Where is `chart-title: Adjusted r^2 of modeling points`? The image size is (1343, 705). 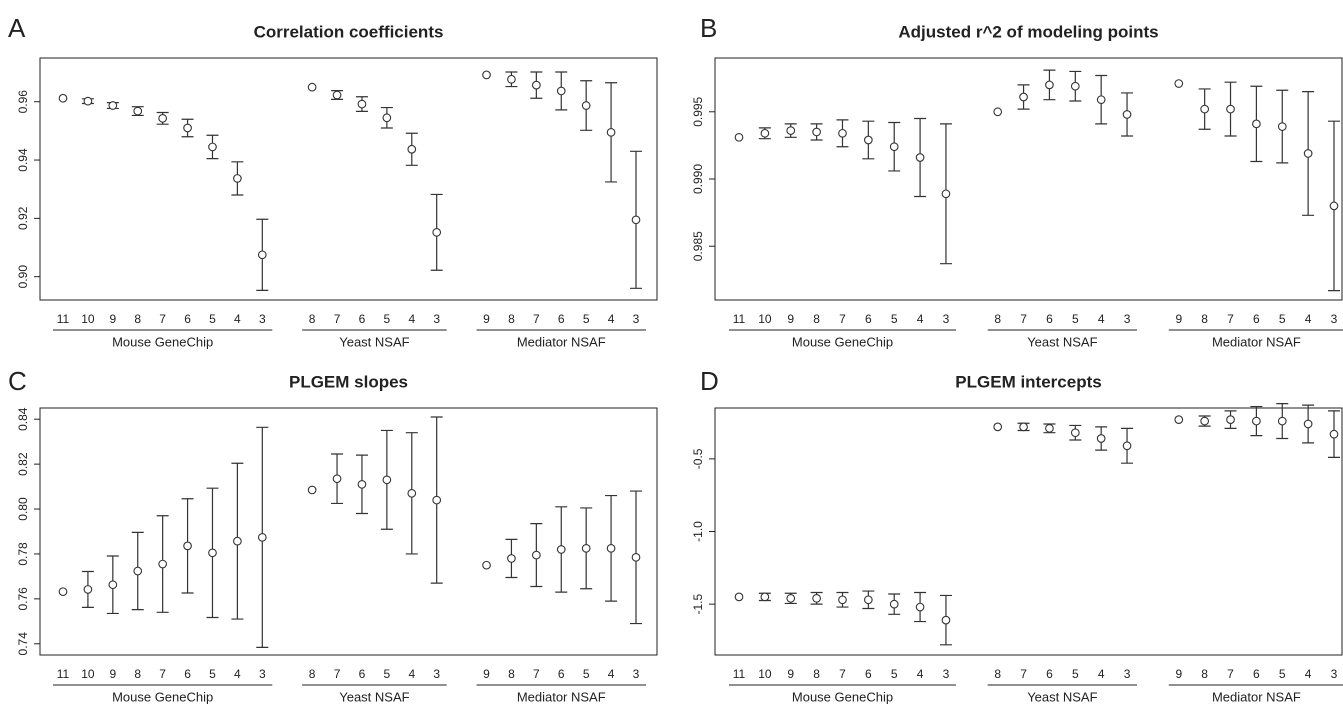 chart-title: Adjusted r^2 of modeling points is located at coordinates (1028, 31).